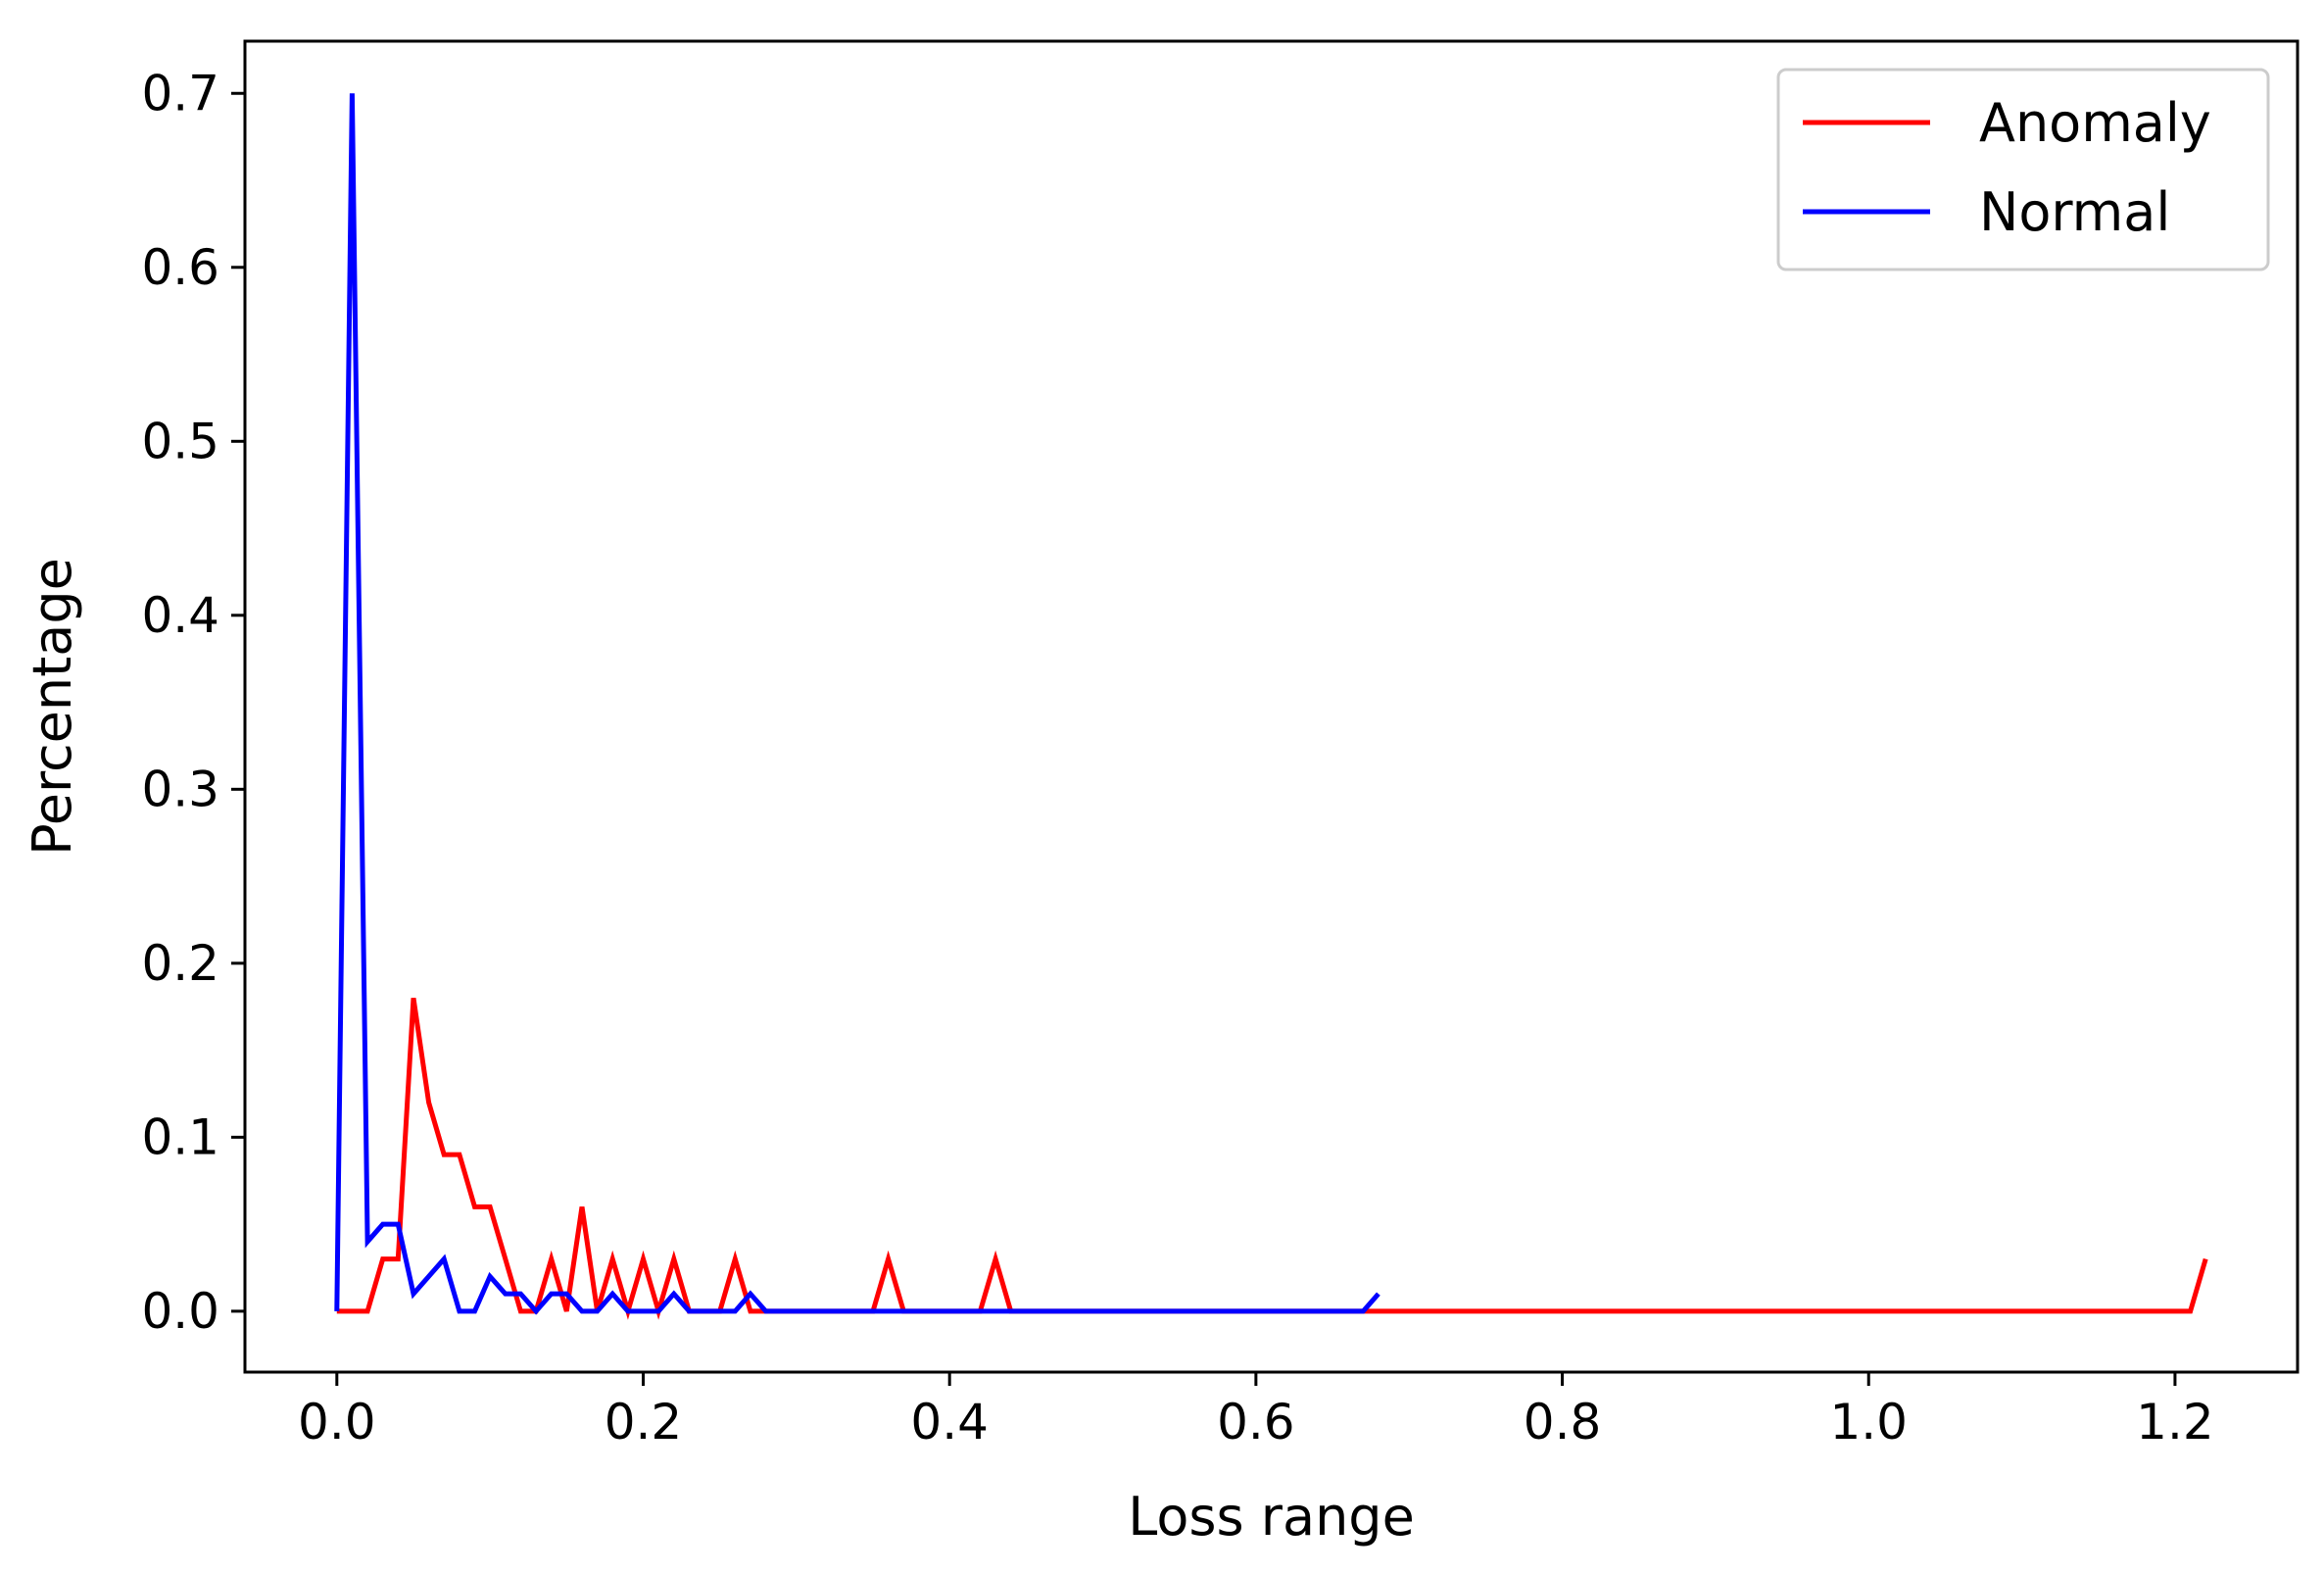  I want to click on x-axis-title: Loss range, so click(1271, 1517).